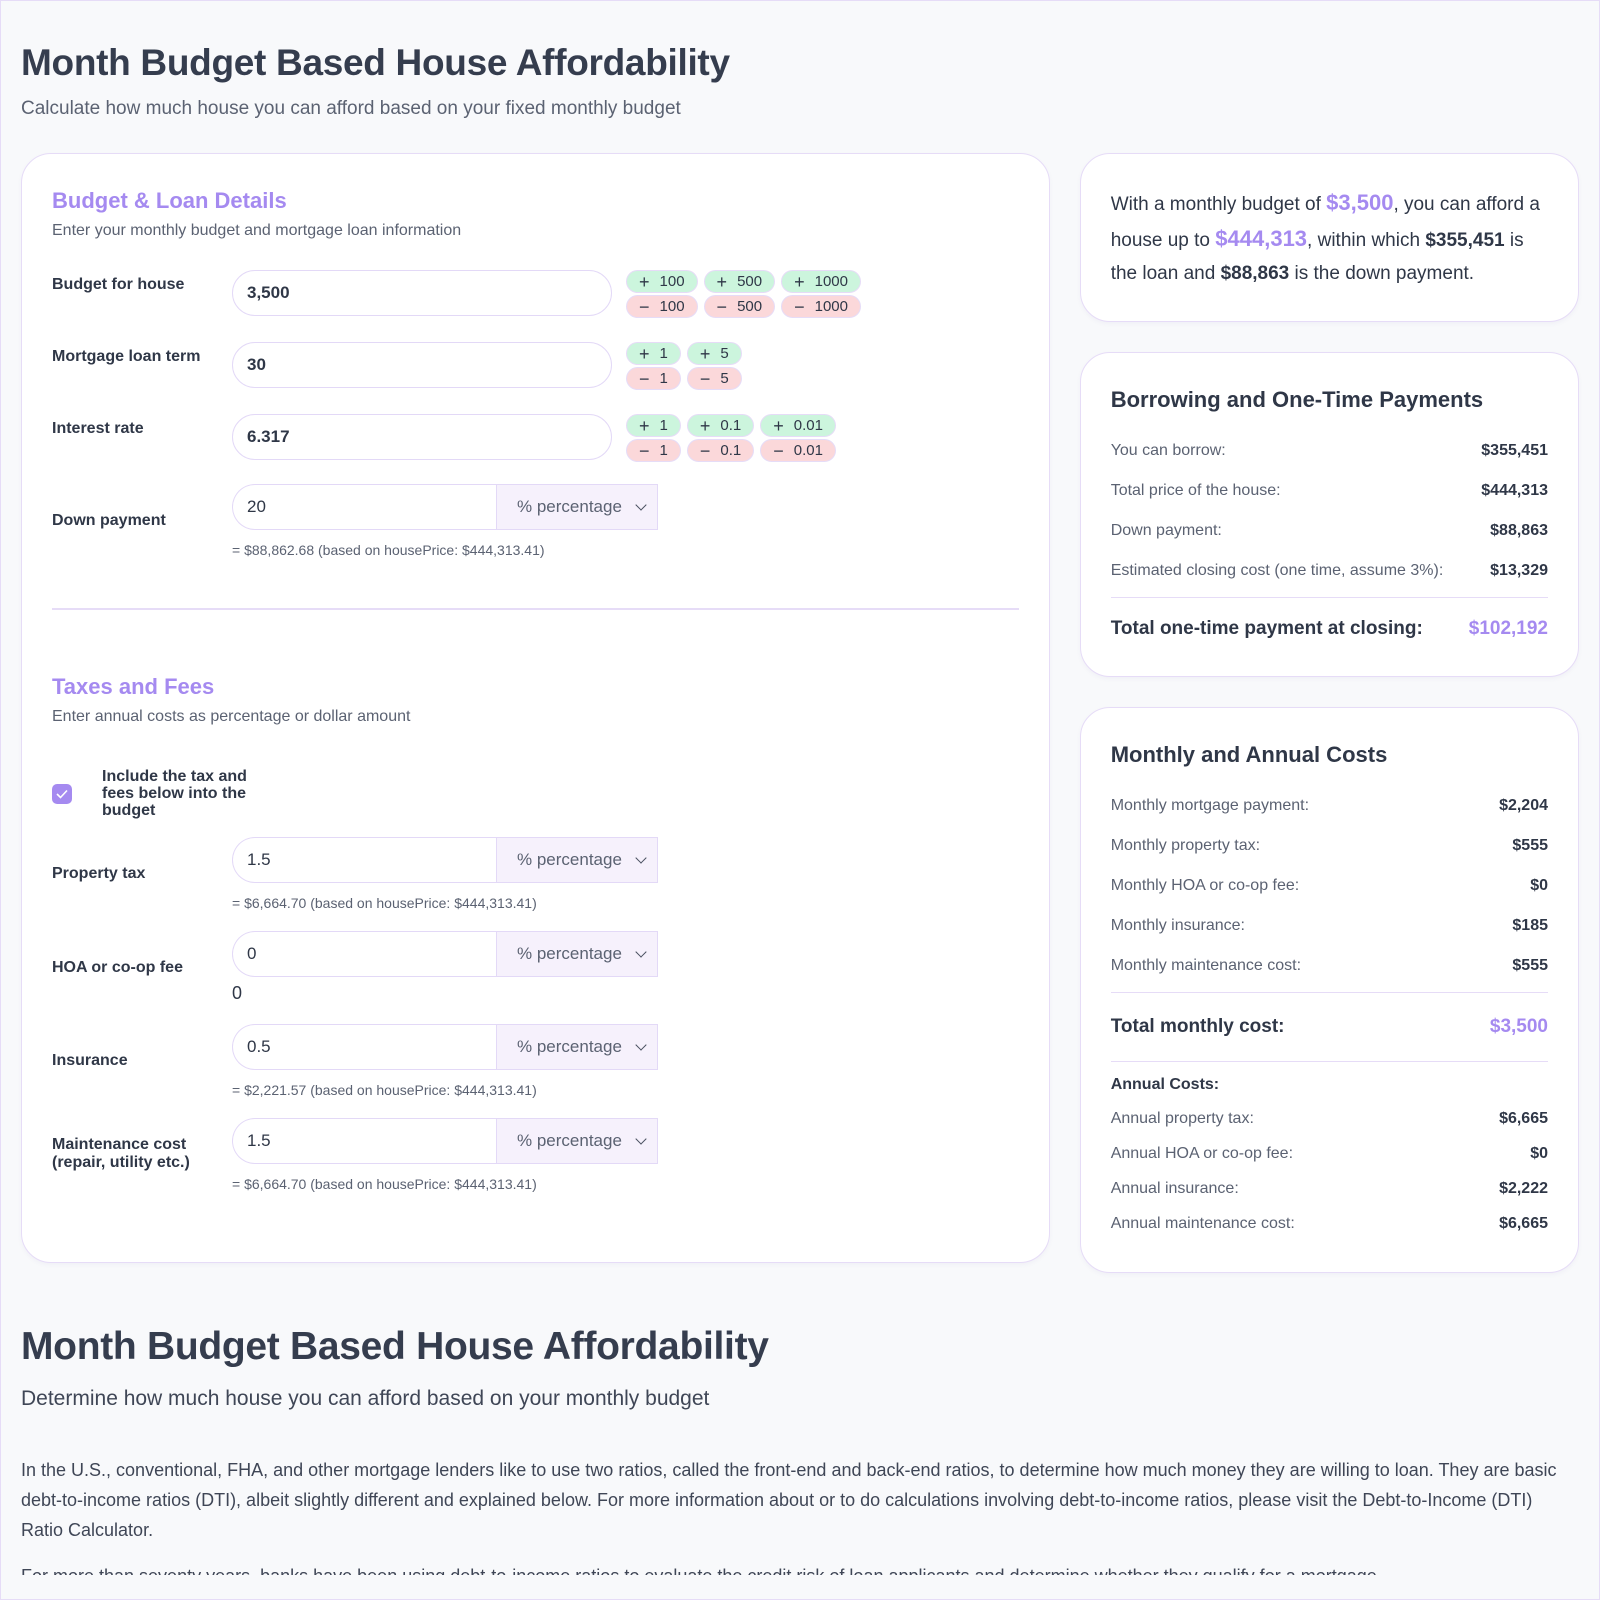 The image size is (1600, 1600). Describe the element at coordinates (821, 306) in the screenshot. I see `budget-minus-1000-button: −1000` at that location.